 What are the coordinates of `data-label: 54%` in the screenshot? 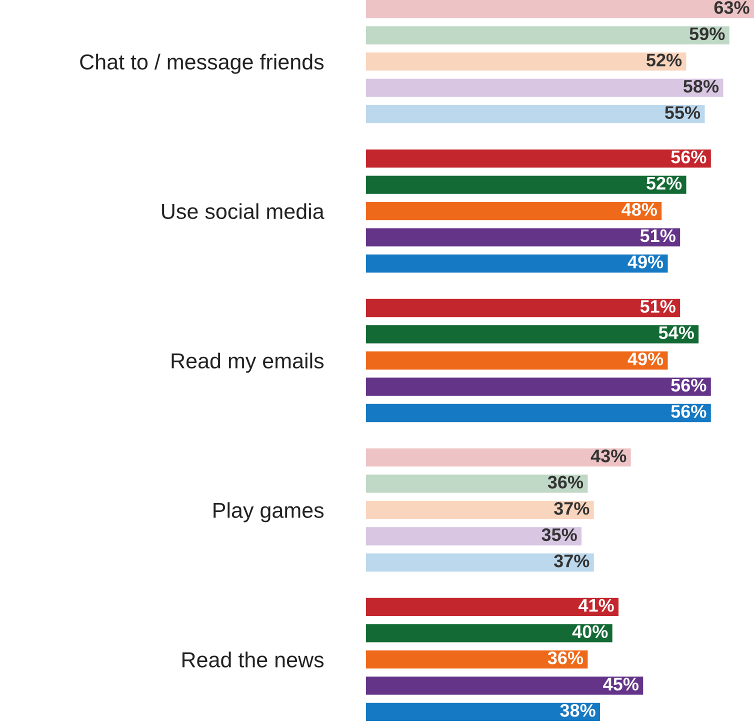 It's located at (676, 333).